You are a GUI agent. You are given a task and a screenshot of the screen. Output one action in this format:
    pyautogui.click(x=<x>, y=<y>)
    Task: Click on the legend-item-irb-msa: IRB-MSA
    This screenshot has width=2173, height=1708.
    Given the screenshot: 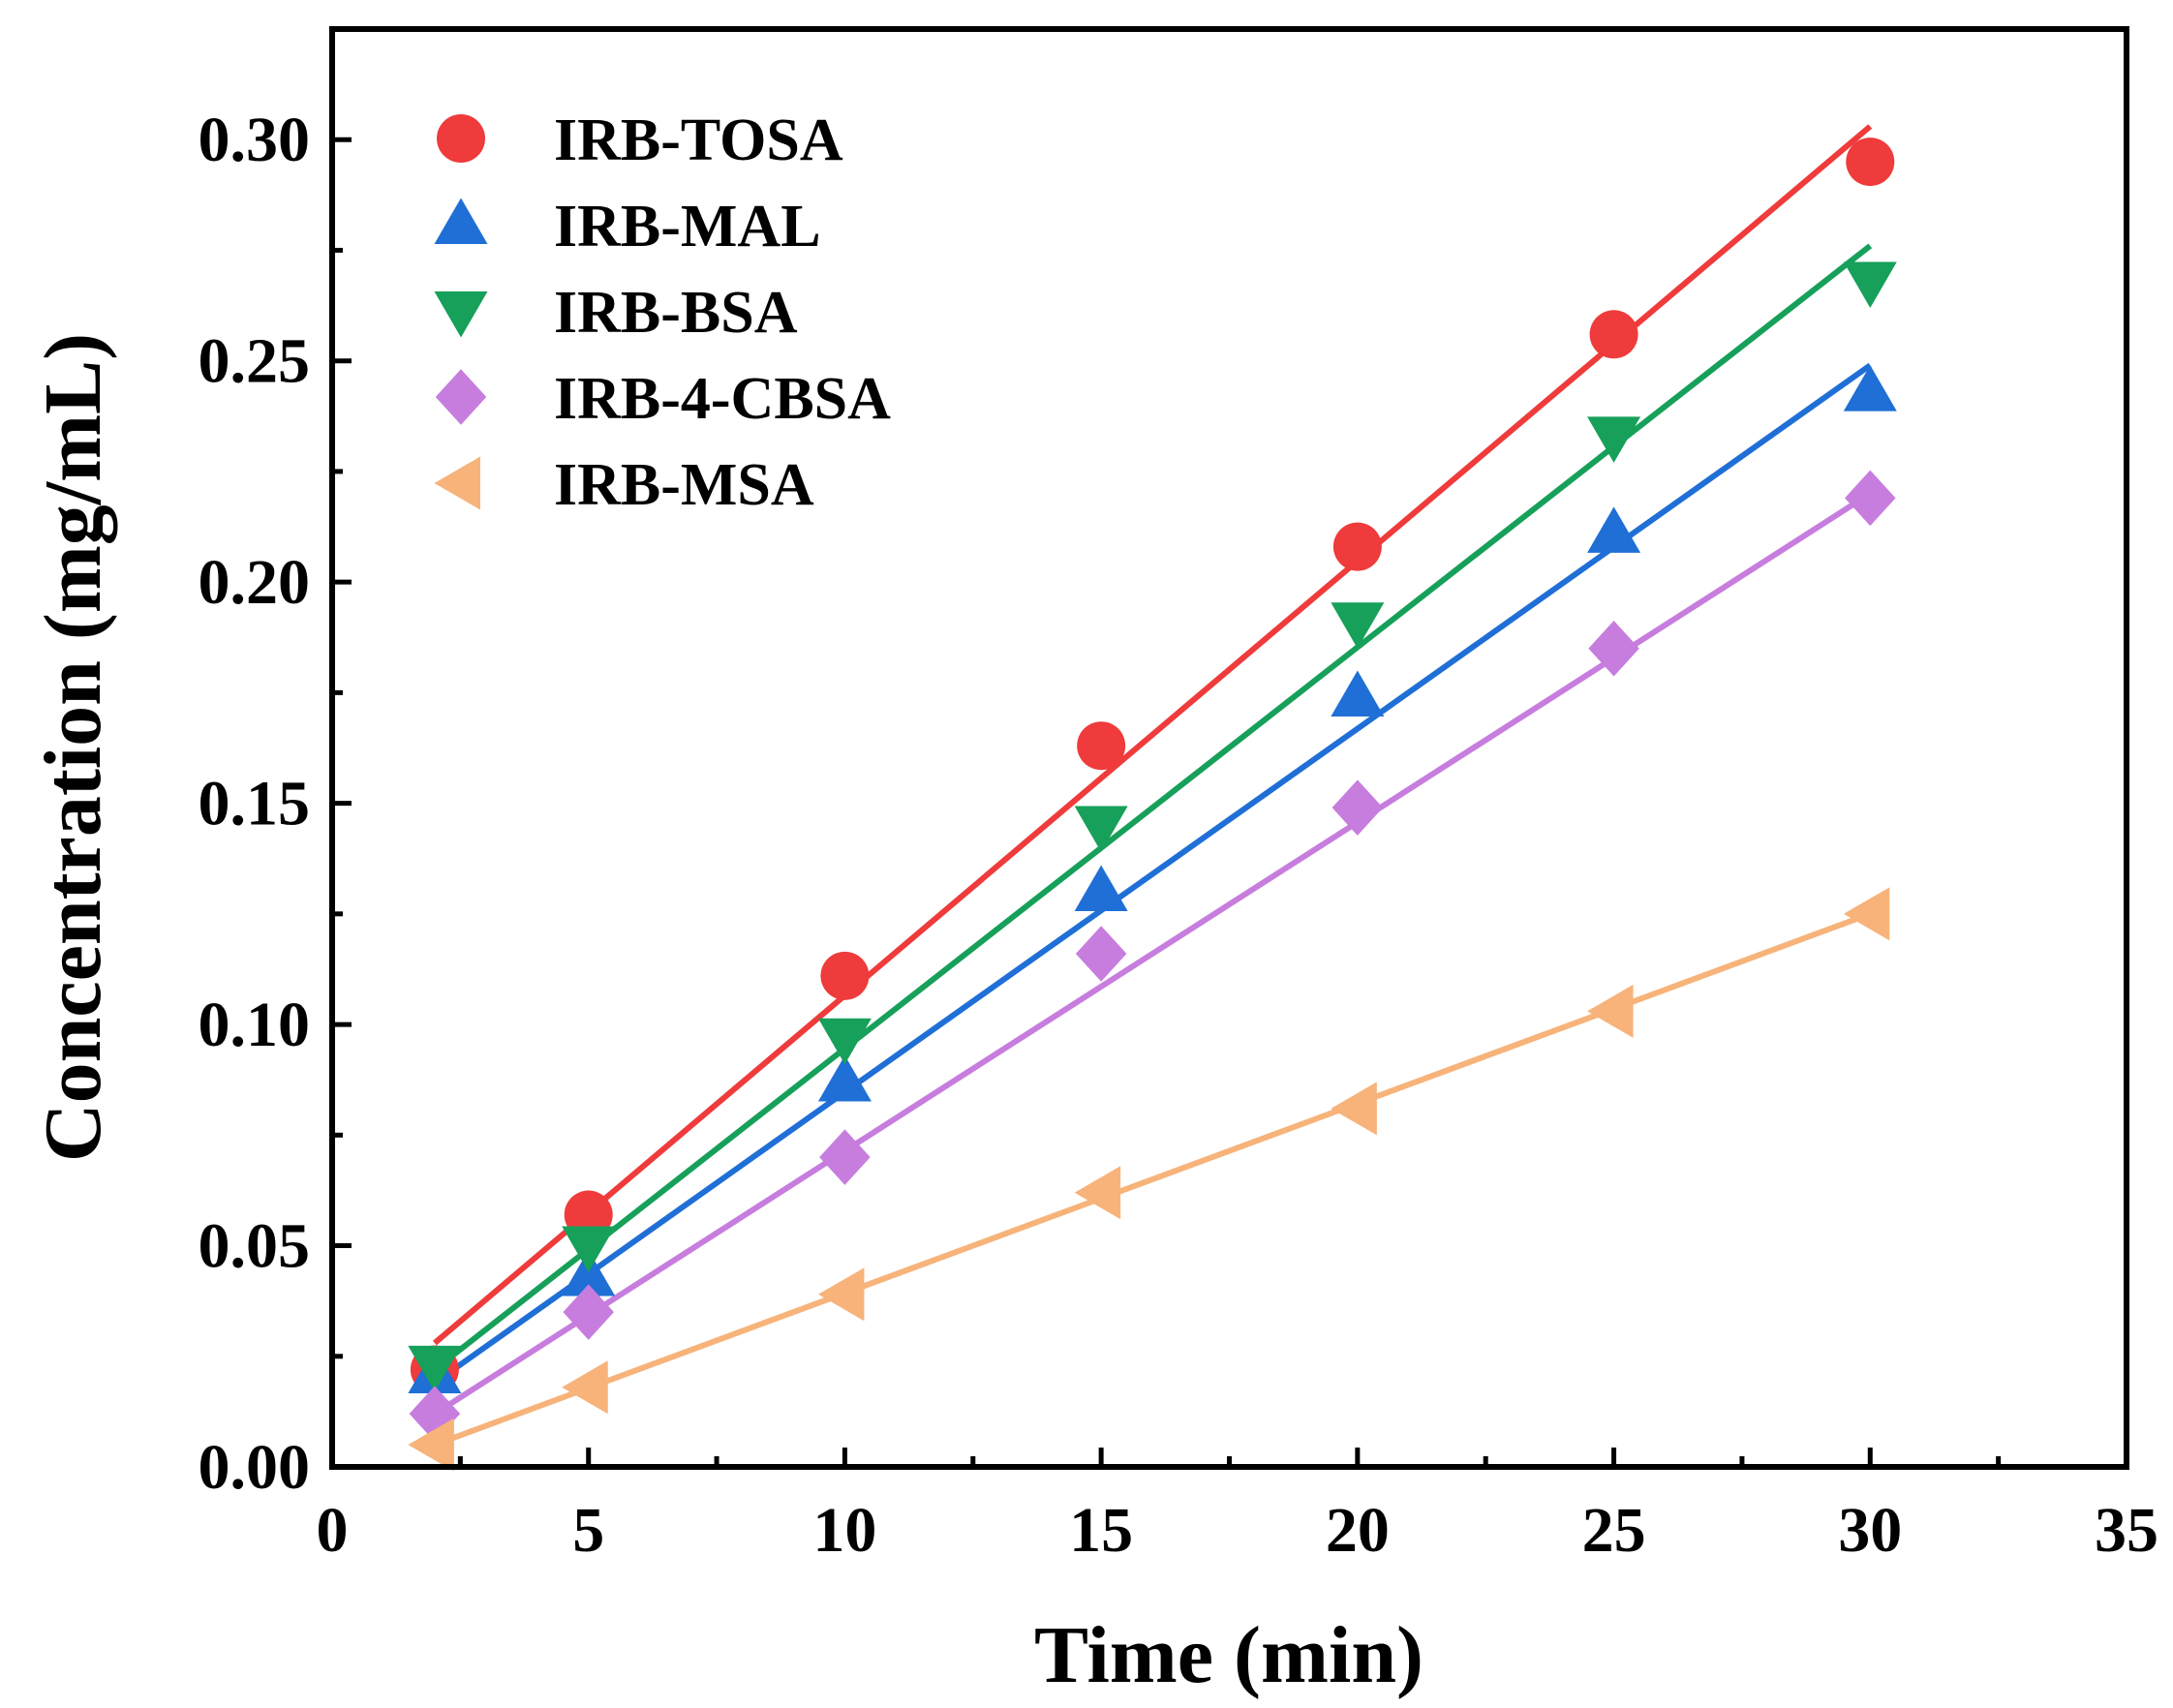 What is the action you would take?
    pyautogui.click(x=624, y=485)
    